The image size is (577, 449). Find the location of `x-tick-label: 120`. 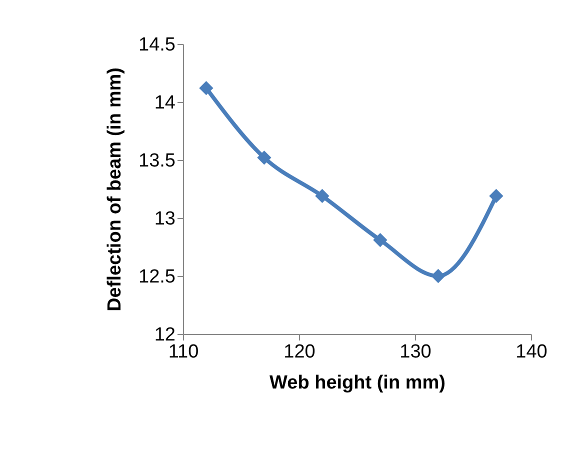

x-tick-label: 120 is located at coordinates (300, 352).